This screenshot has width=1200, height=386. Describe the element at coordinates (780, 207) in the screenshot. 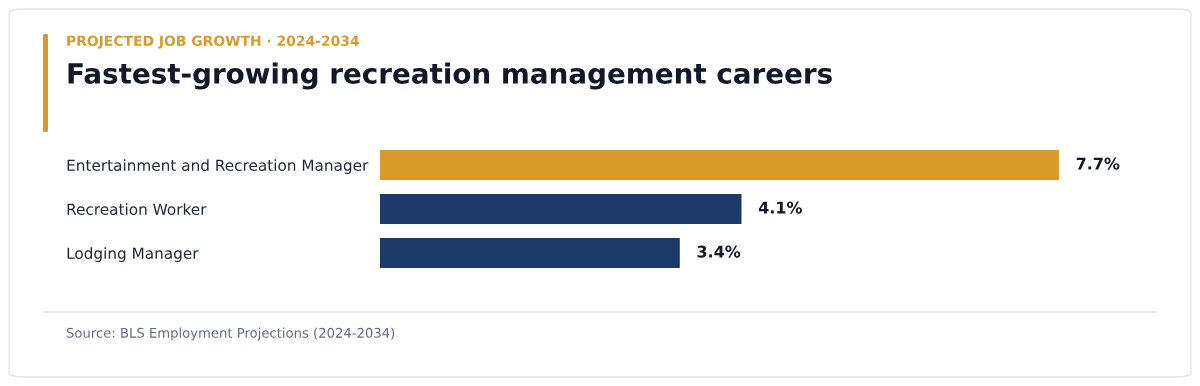

I see `data-label: 4.1%` at that location.